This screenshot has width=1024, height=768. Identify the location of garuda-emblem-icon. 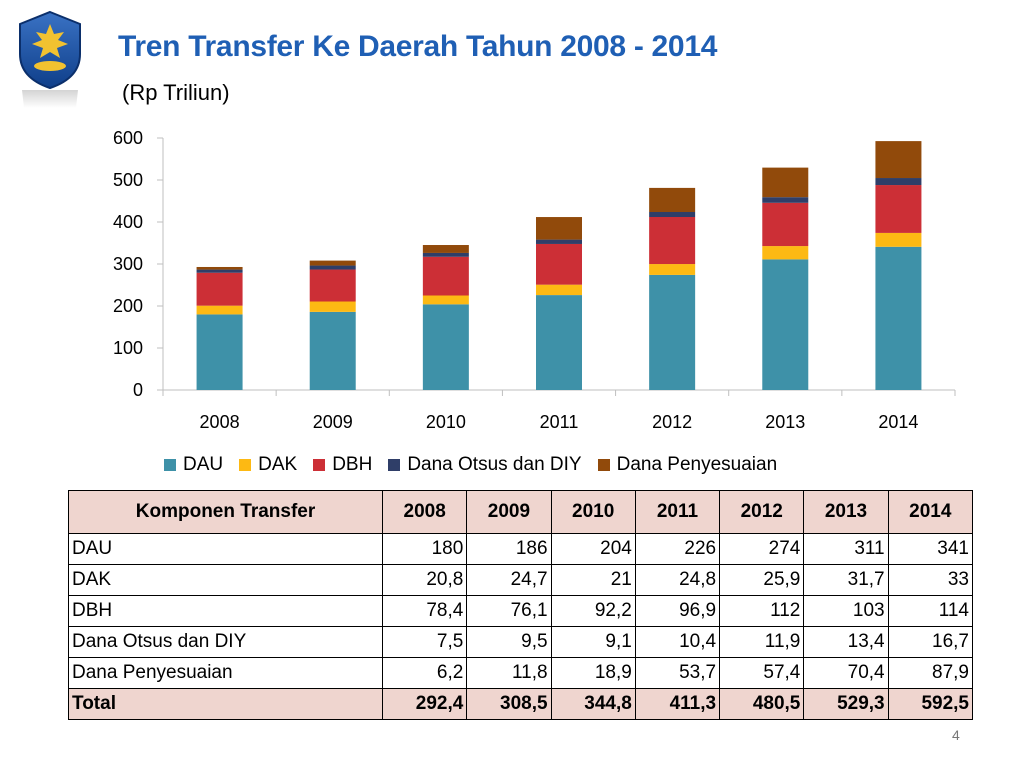
(50, 59).